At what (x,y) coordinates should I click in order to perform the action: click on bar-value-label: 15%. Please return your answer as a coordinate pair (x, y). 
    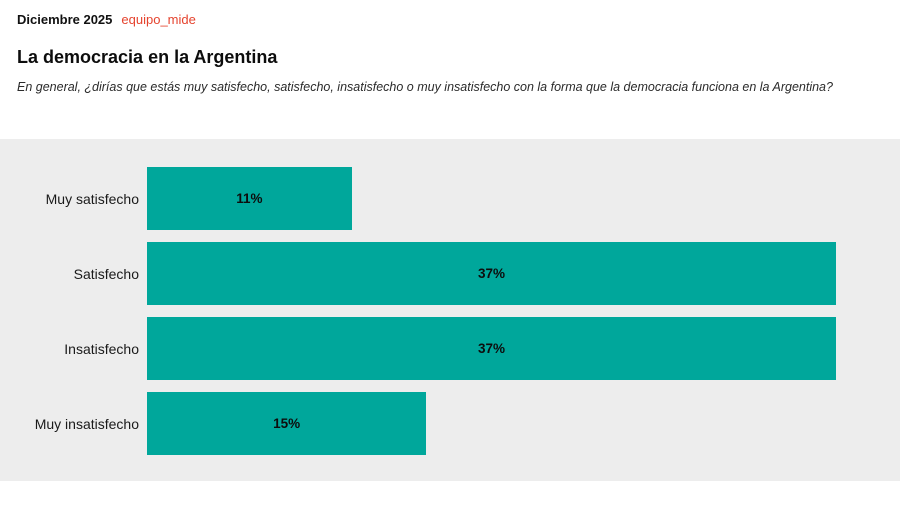
    Looking at the image, I should click on (287, 423).